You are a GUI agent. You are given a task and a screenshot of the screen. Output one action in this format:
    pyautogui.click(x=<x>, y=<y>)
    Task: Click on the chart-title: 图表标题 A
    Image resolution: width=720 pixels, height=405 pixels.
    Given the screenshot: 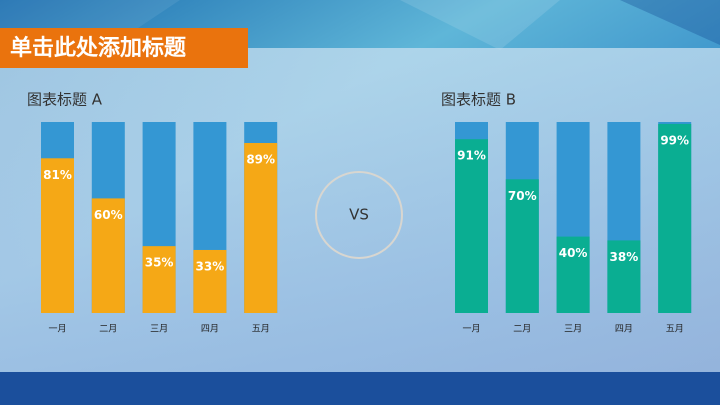 What is the action you would take?
    pyautogui.click(x=65, y=100)
    